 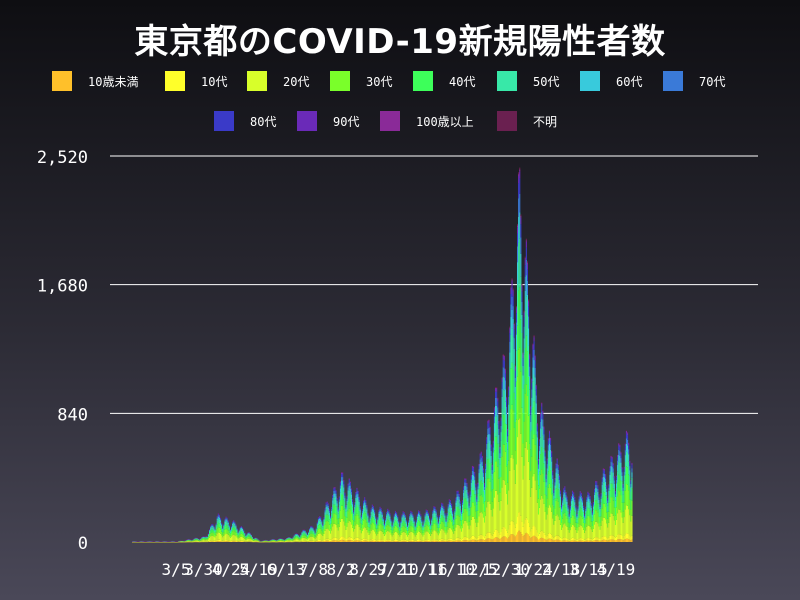 What do you see at coordinates (62, 81) in the screenshot?
I see `legend-swatch` at bounding box center [62, 81].